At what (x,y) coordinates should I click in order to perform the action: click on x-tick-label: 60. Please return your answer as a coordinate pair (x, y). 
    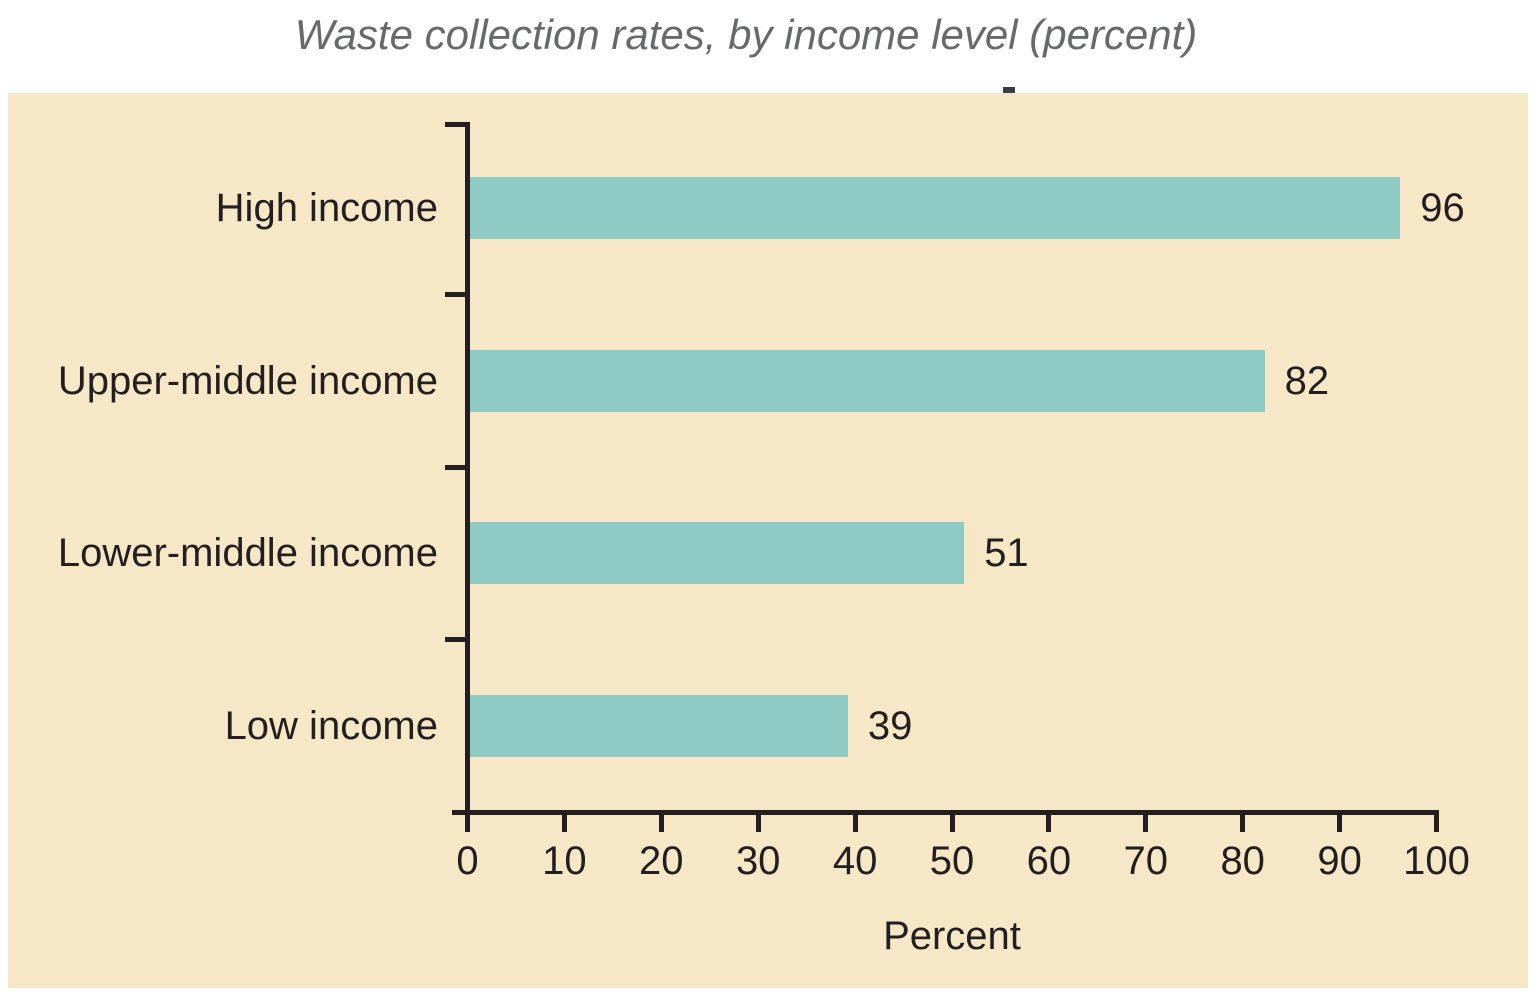
    Looking at the image, I should click on (1049, 861).